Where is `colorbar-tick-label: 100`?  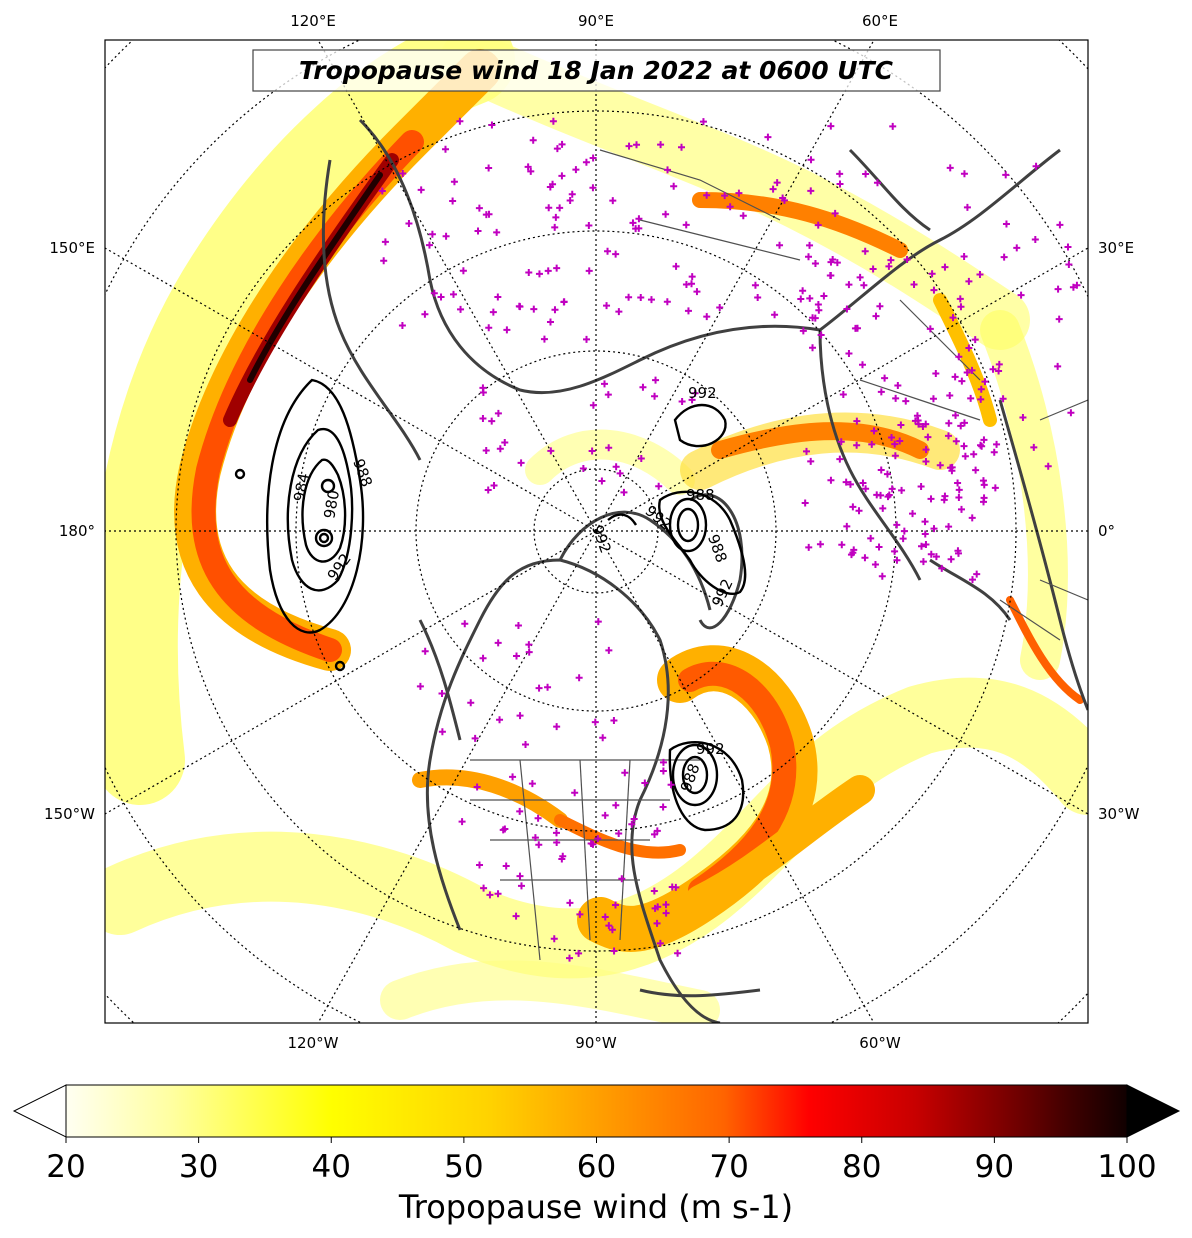 colorbar-tick-label: 100 is located at coordinates (1126, 1167).